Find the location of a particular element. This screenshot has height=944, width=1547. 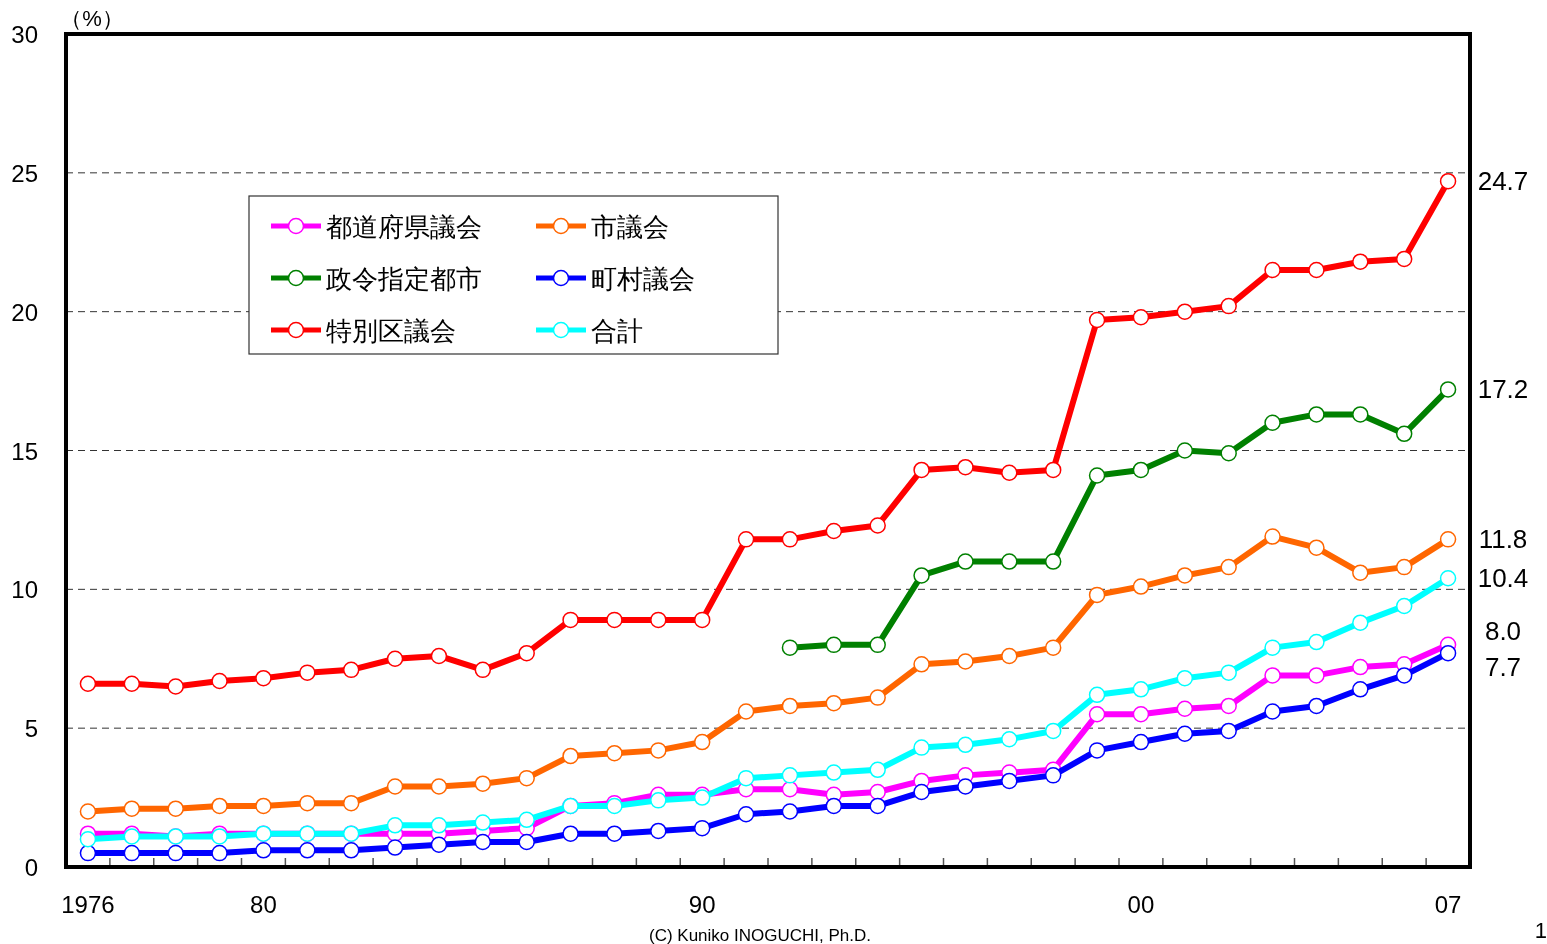

data-label: 10.4 is located at coordinates (1503, 578).